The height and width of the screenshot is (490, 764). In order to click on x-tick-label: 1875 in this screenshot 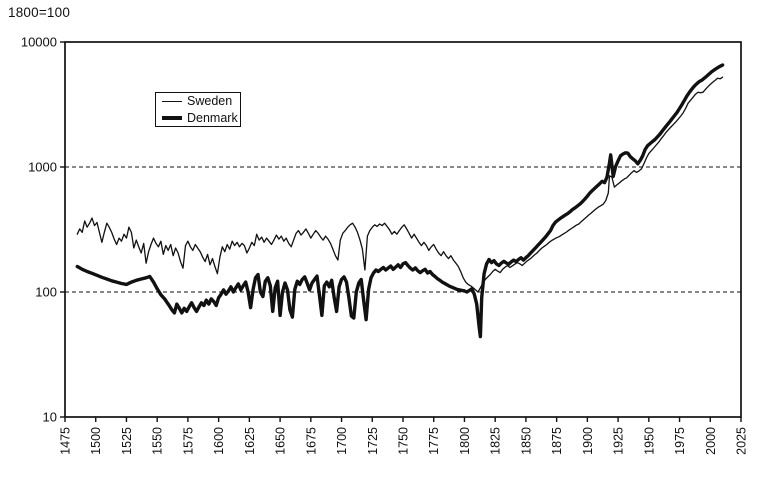, I will do `click(557, 441)`.